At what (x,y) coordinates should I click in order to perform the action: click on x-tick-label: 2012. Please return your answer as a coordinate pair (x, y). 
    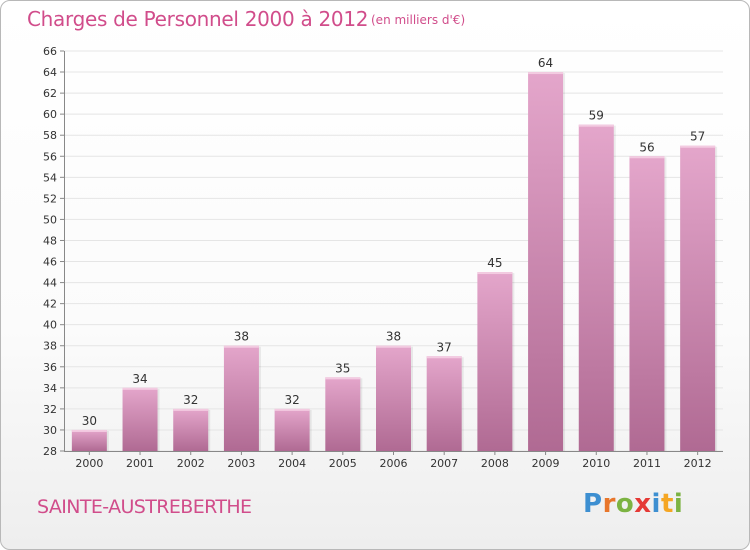
    Looking at the image, I should click on (698, 463).